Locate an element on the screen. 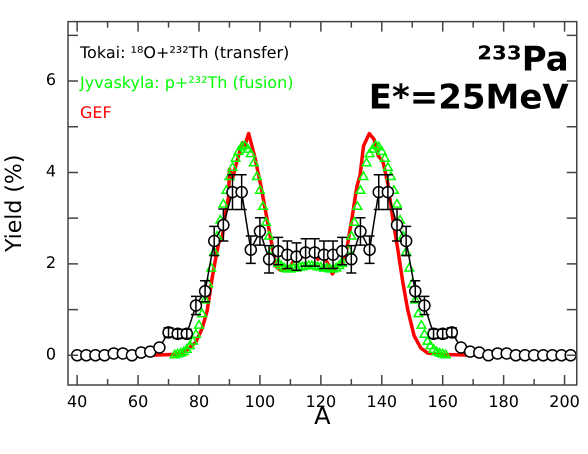  text: Jyvaskyla: p+²³²Th (fusion) is located at coordinates (186, 82).